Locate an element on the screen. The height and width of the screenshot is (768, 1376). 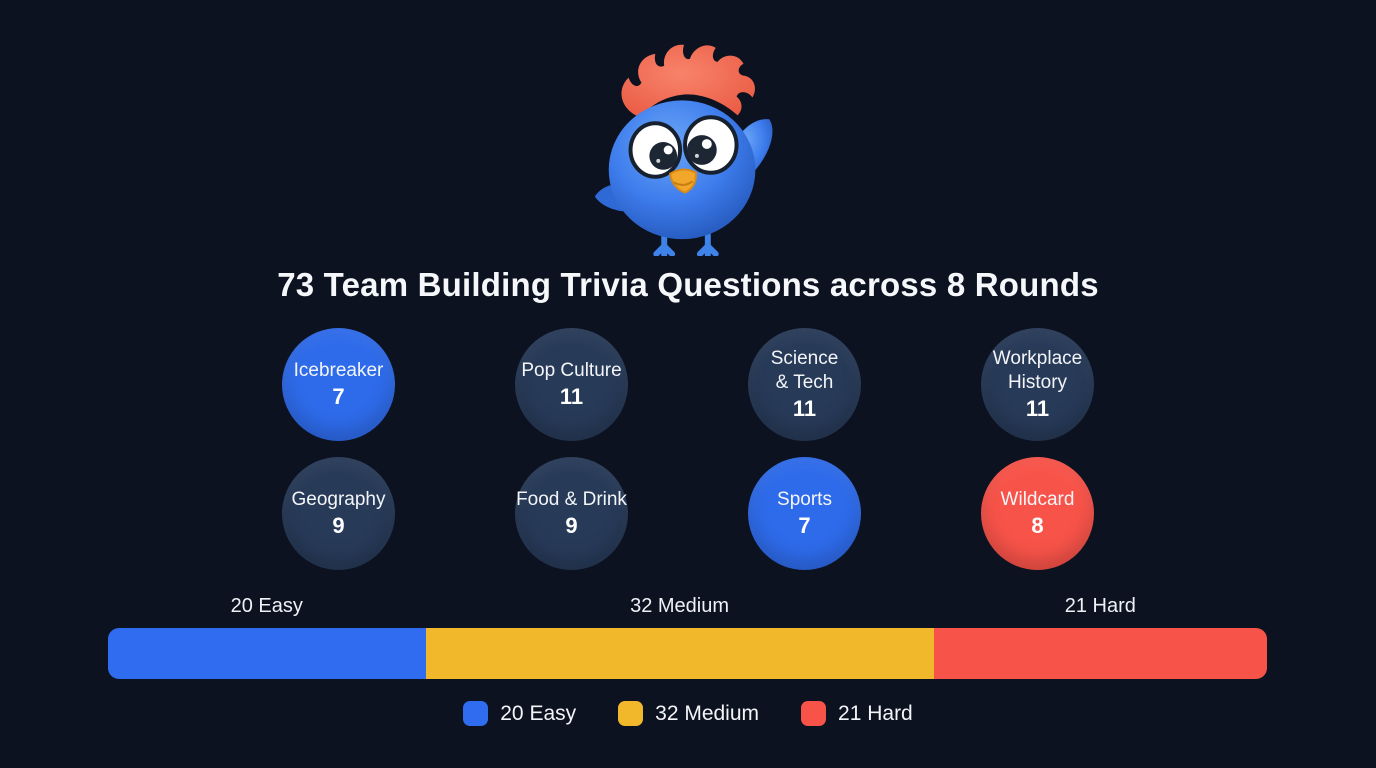
round-label: Geography is located at coordinates (338, 499).